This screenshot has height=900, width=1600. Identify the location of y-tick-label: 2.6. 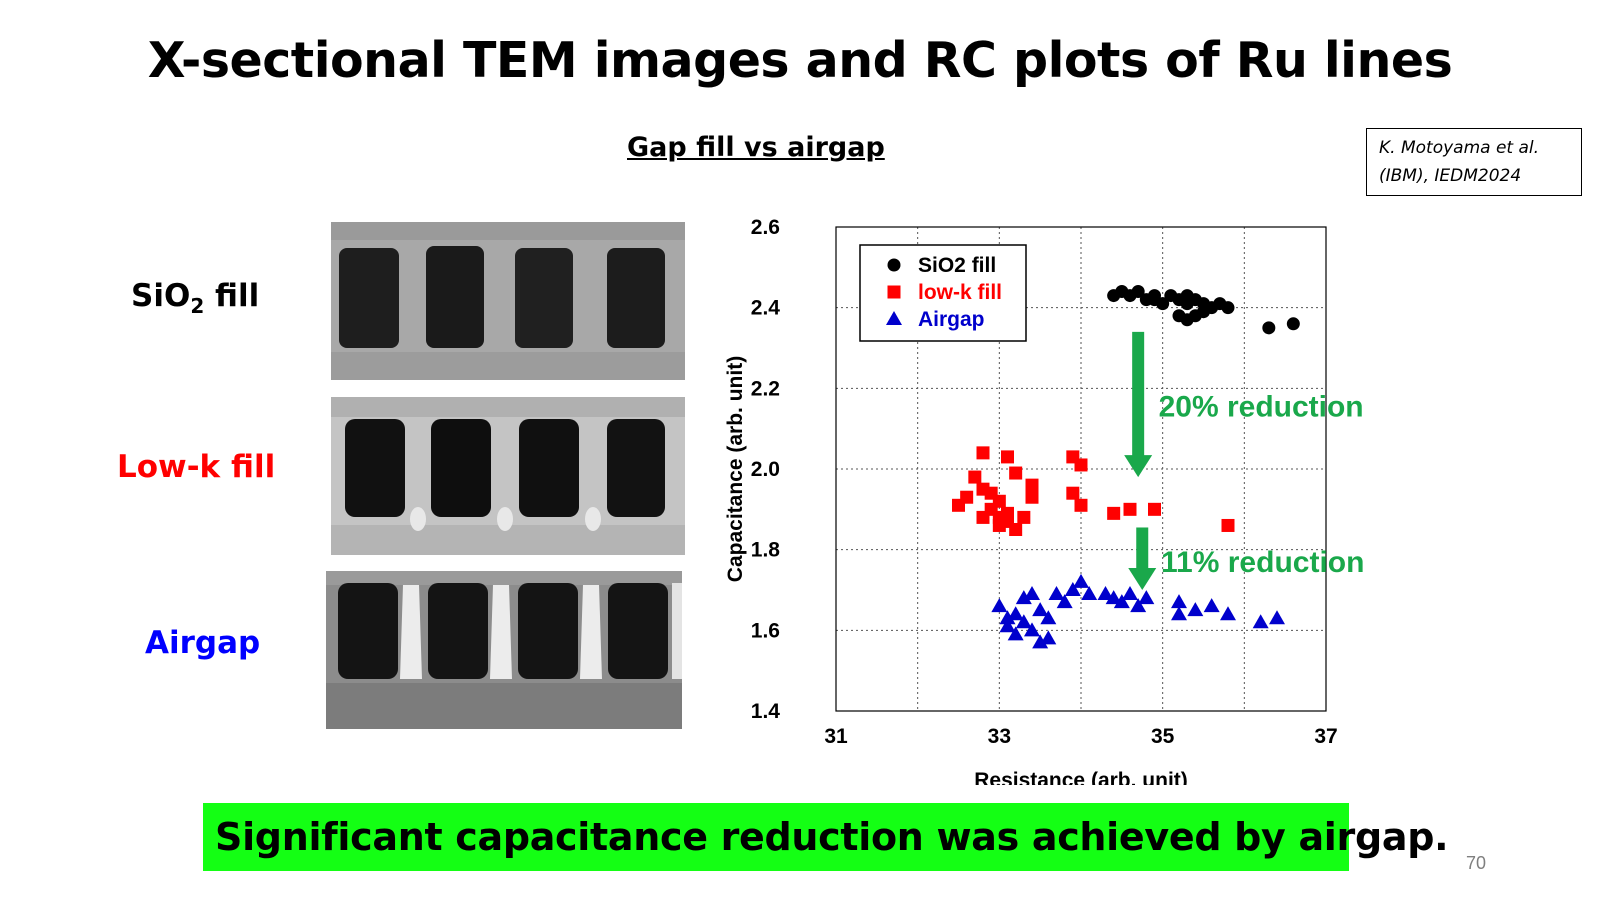
(765, 227).